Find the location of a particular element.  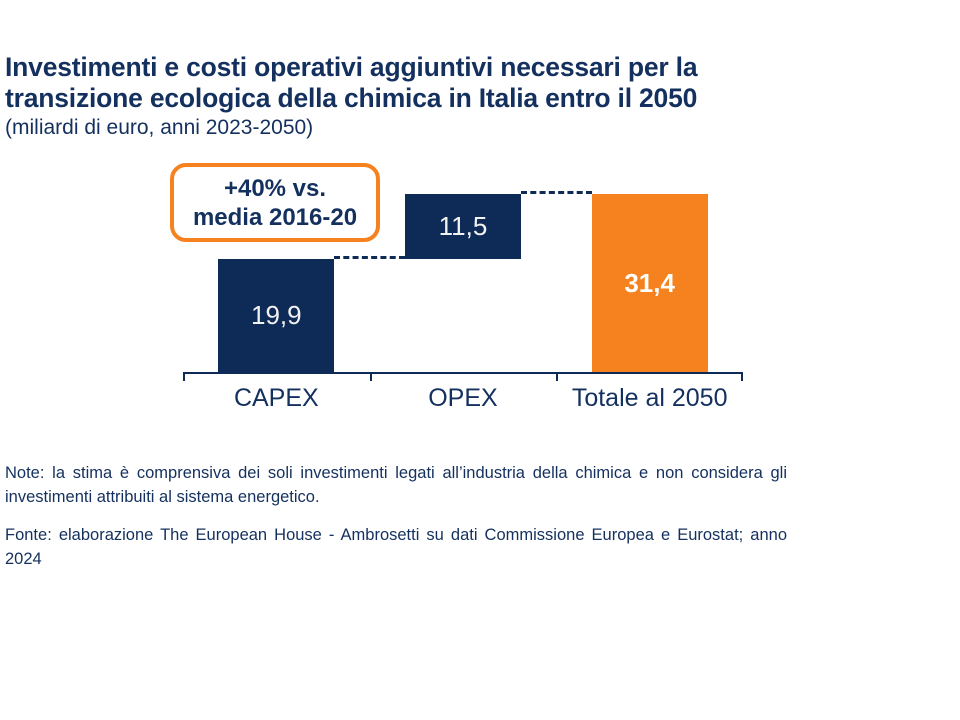

bar-opex: 11,5 is located at coordinates (463, 227).